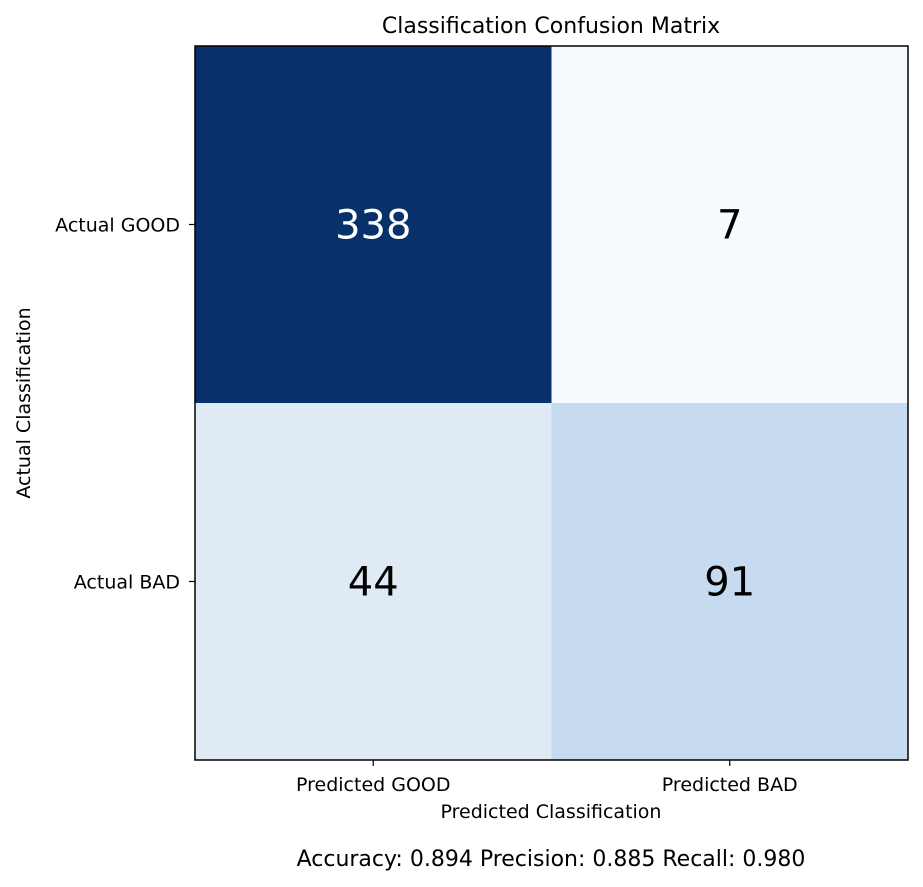 The image size is (923, 887). What do you see at coordinates (551, 812) in the screenshot?
I see `x-axis-label: Predicted Classification` at bounding box center [551, 812].